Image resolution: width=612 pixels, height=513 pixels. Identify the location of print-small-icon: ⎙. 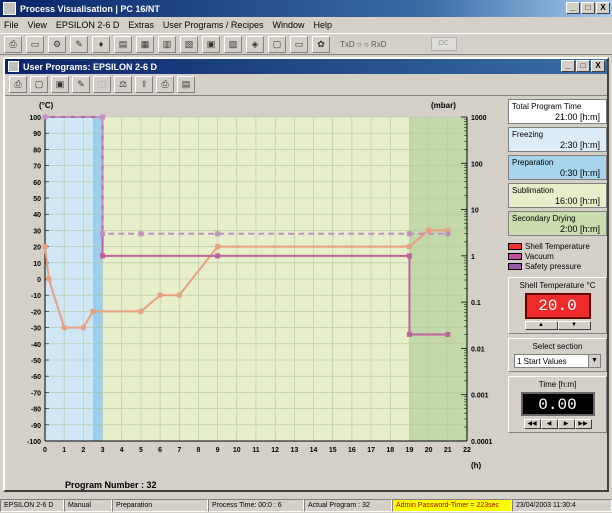
(165, 84).